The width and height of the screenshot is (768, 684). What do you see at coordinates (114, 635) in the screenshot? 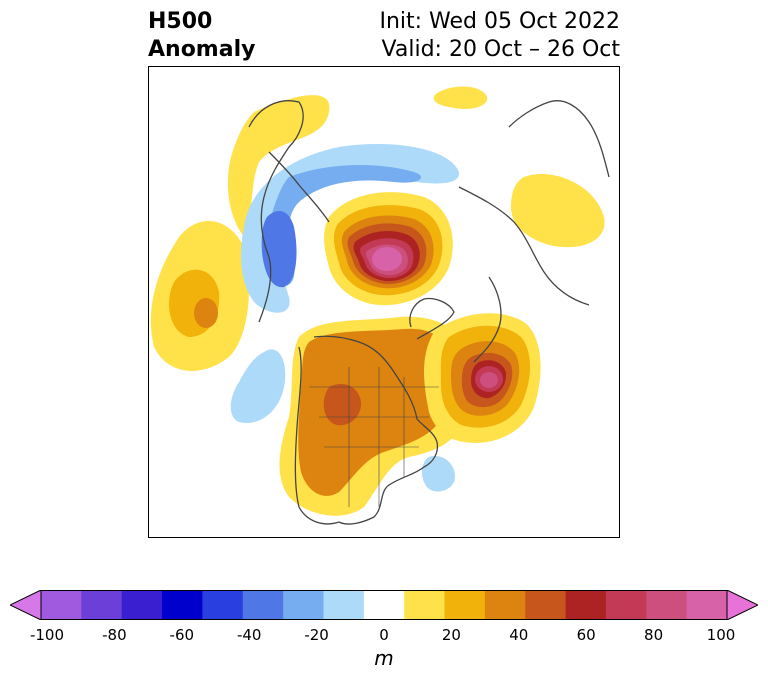
I see `colorbar-tick-label: -80` at bounding box center [114, 635].